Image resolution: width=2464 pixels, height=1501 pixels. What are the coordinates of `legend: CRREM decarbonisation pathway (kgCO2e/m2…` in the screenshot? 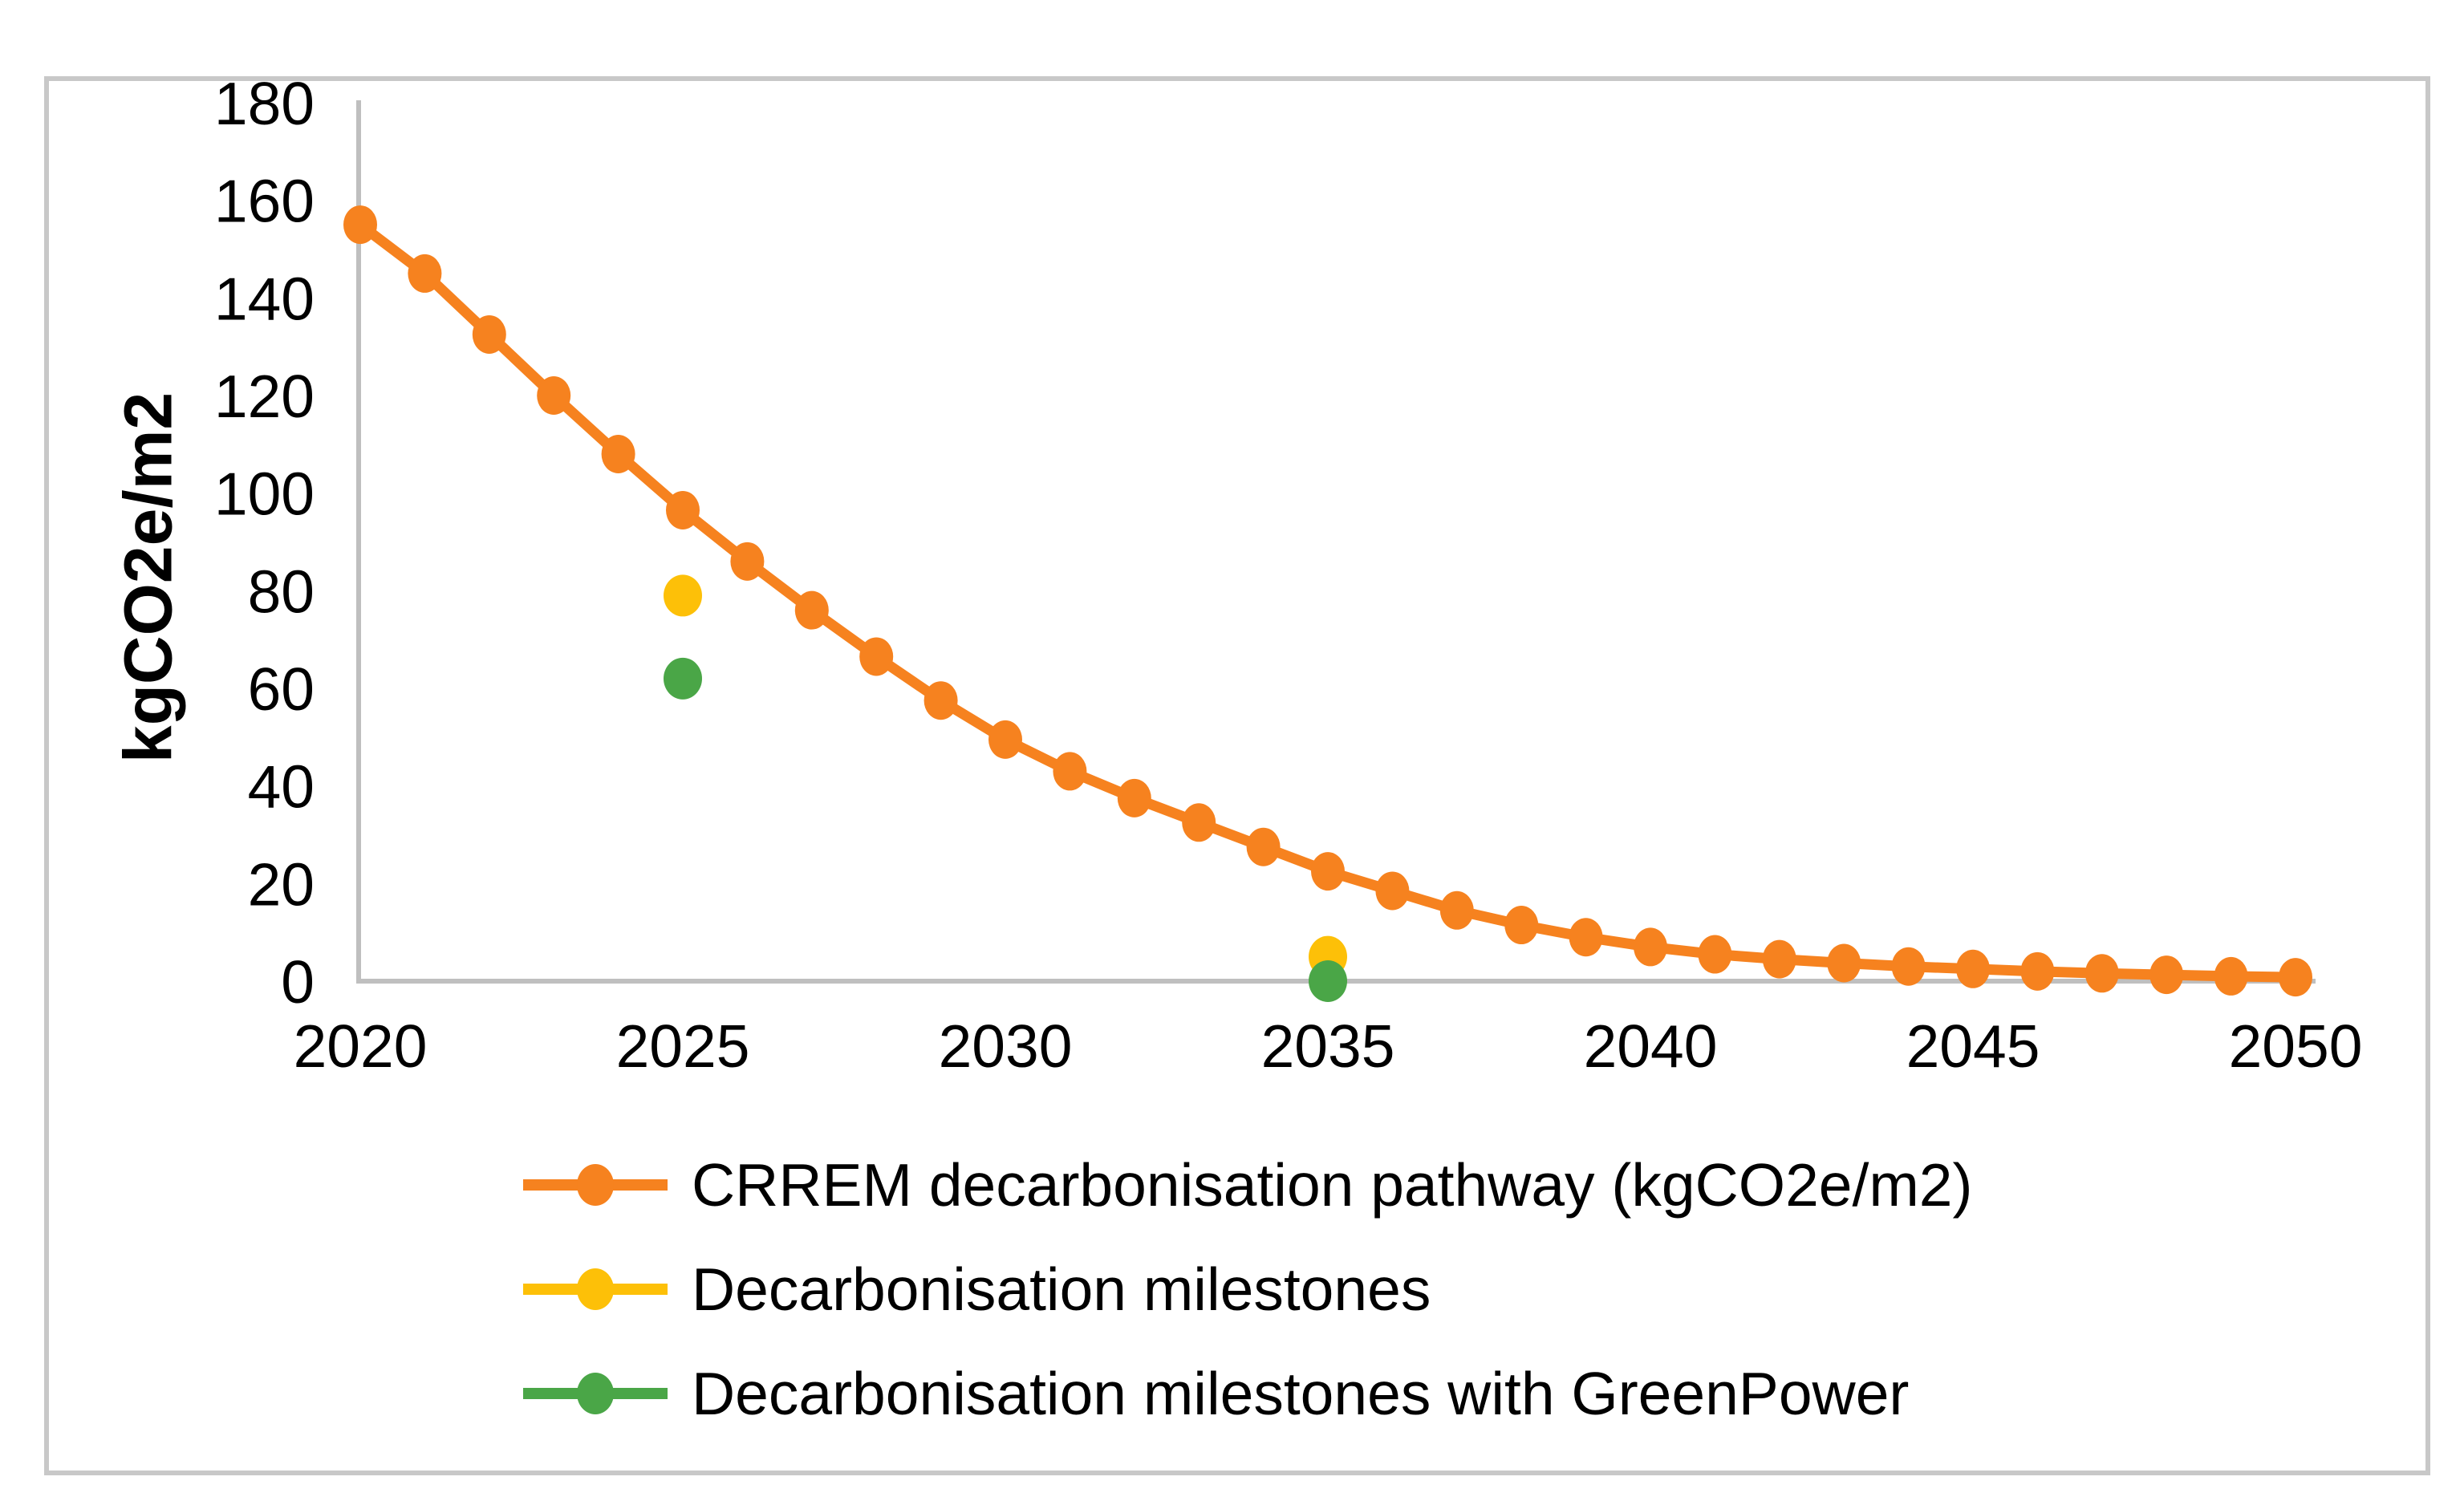 It's located at (1248, 1289).